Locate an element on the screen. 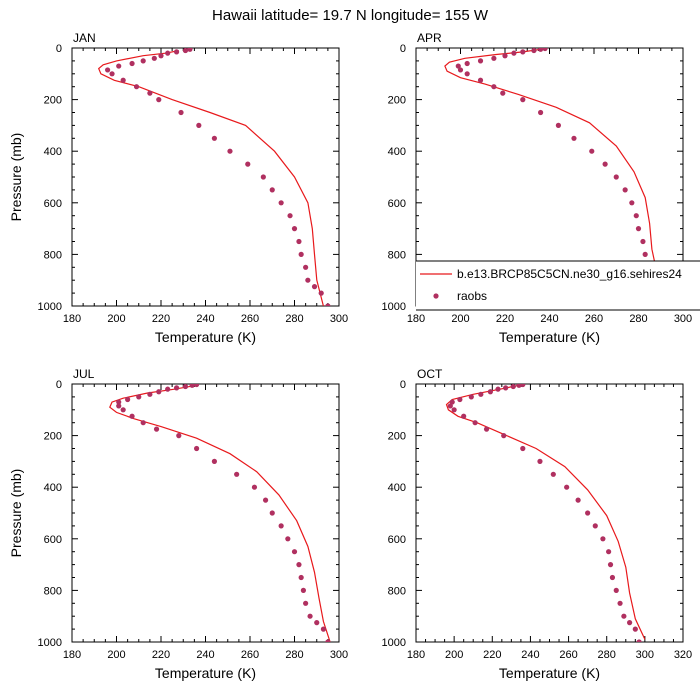  legend-label-obs: raobs is located at coordinates (472, 296).